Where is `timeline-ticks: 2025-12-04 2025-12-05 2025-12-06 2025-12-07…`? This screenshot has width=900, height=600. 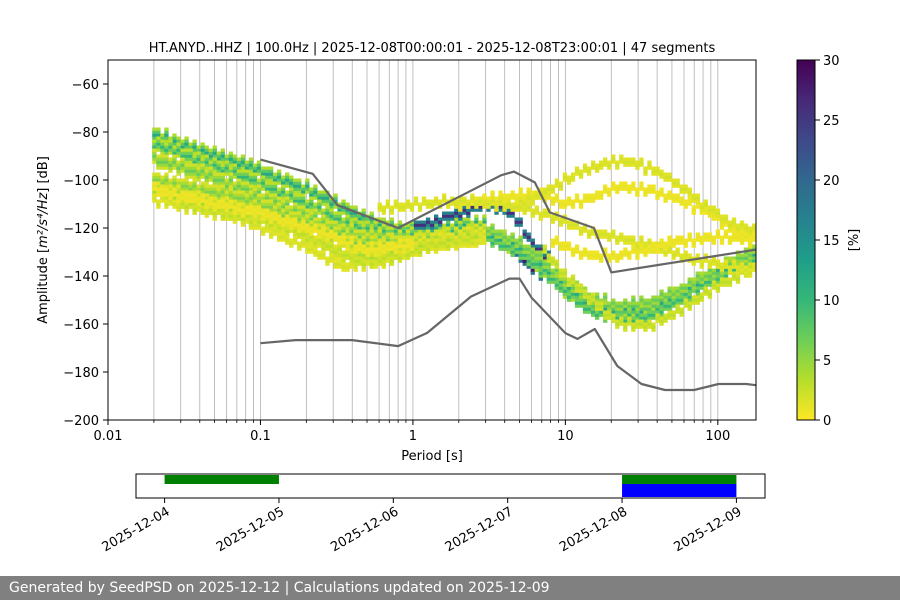 timeline-ticks: 2025-12-04 2025-12-05 2025-12-06 2025-12-07… is located at coordinates (422, 526).